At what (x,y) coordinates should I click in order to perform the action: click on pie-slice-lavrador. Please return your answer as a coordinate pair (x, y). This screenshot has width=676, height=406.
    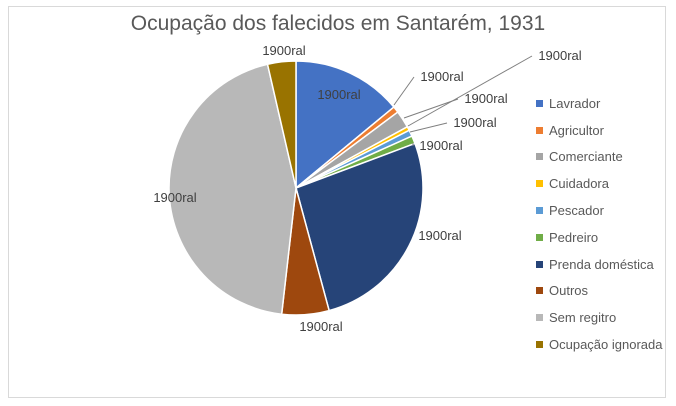
    Looking at the image, I should click on (345, 125).